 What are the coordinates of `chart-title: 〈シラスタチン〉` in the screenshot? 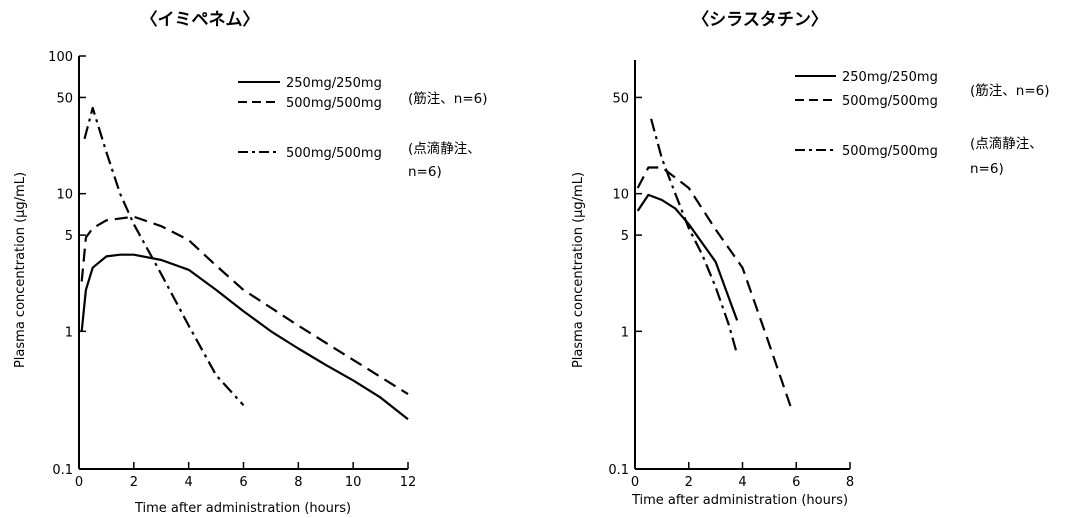 It's located at (760, 19).